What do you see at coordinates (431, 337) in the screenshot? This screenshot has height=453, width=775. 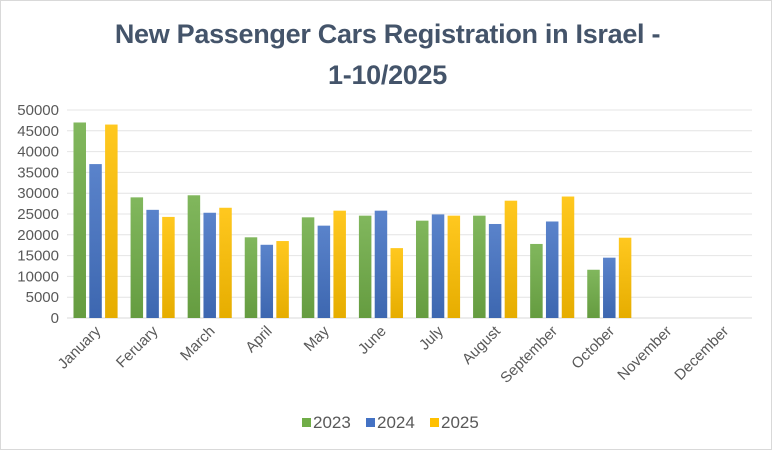 I see `x-tick-label: July` at bounding box center [431, 337].